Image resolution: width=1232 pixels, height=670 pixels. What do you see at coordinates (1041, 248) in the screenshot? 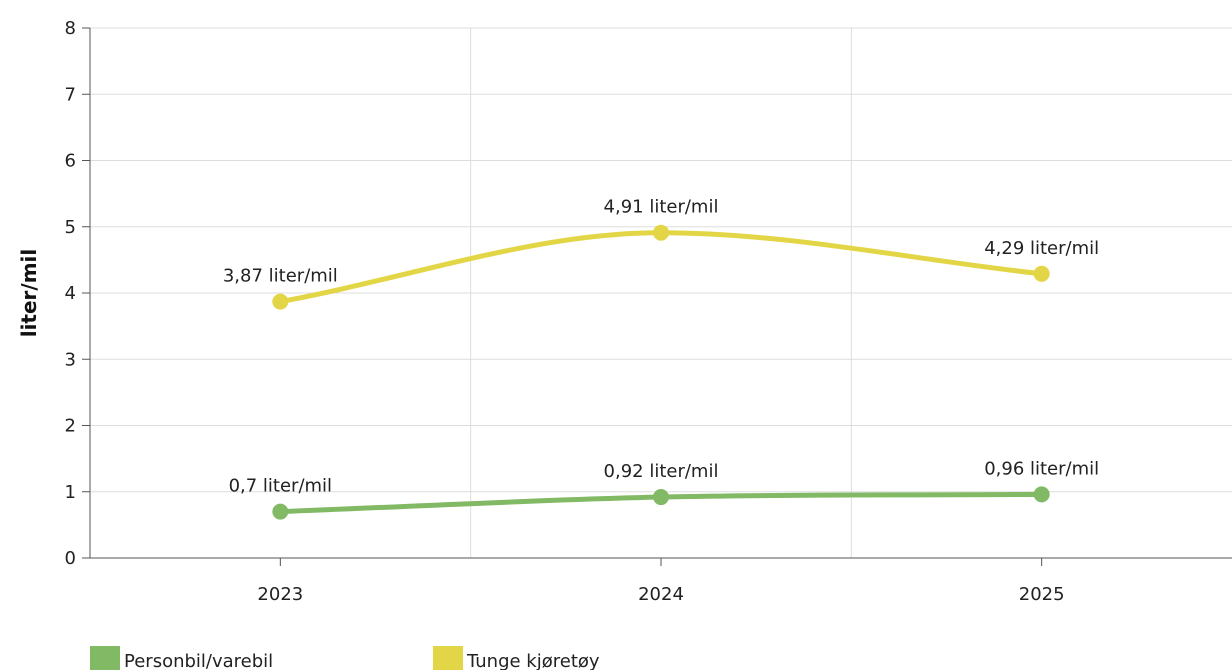
I see `data-label: 4,29 liter/mil` at bounding box center [1041, 248].